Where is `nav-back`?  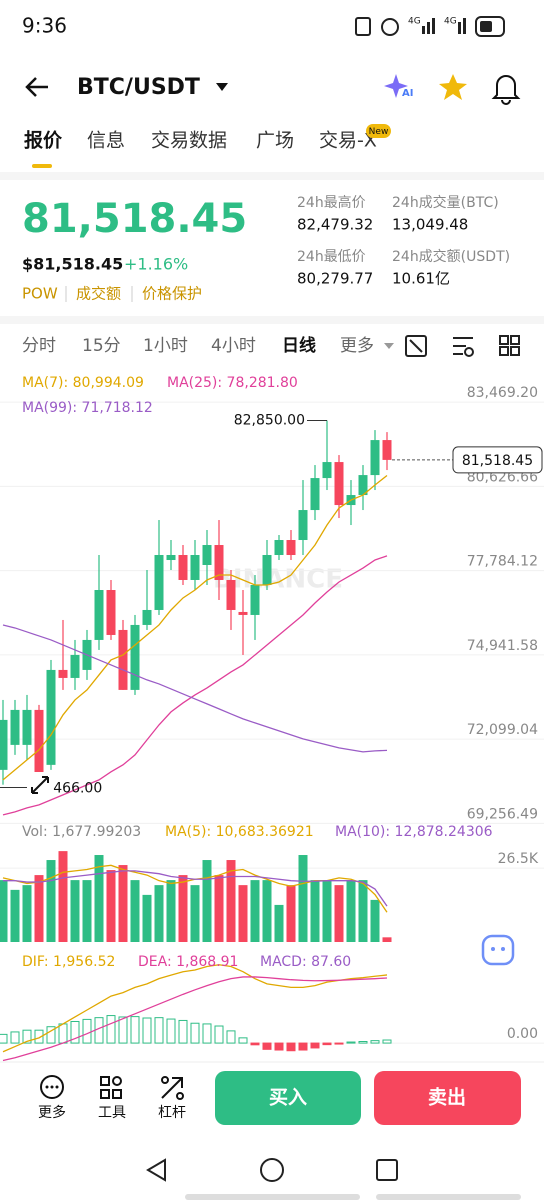 nav-back is located at coordinates (156, 1170).